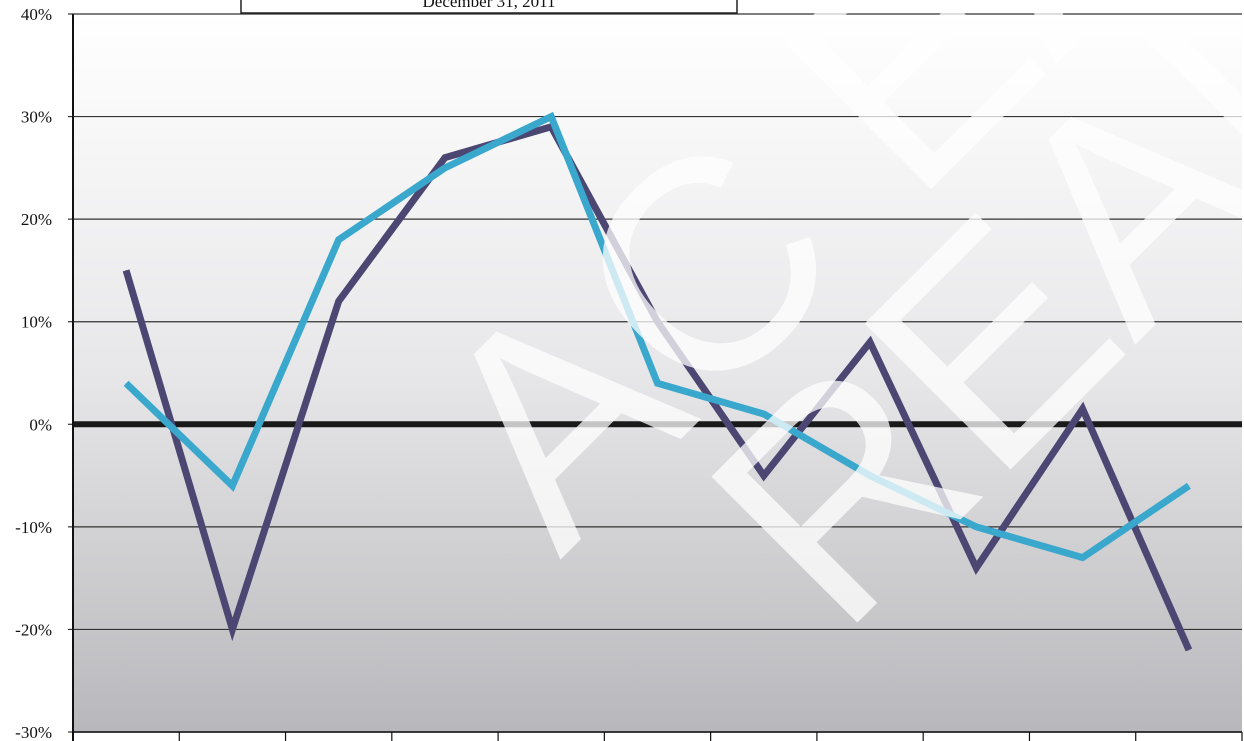  Describe the element at coordinates (36, 14) in the screenshot. I see `y-tick-label: 40%` at that location.